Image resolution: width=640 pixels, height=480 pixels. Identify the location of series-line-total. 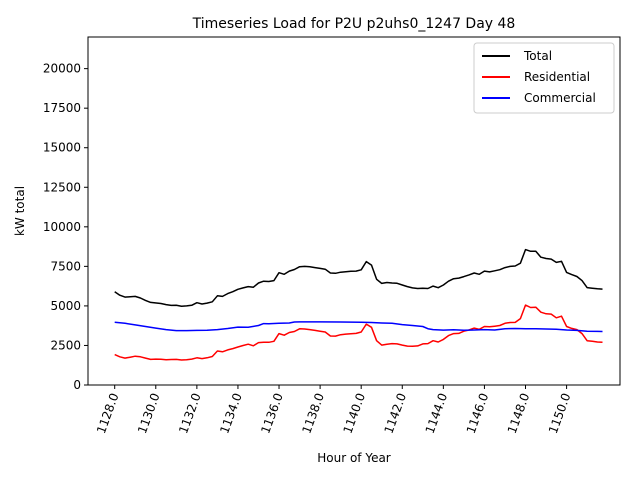
(358, 277).